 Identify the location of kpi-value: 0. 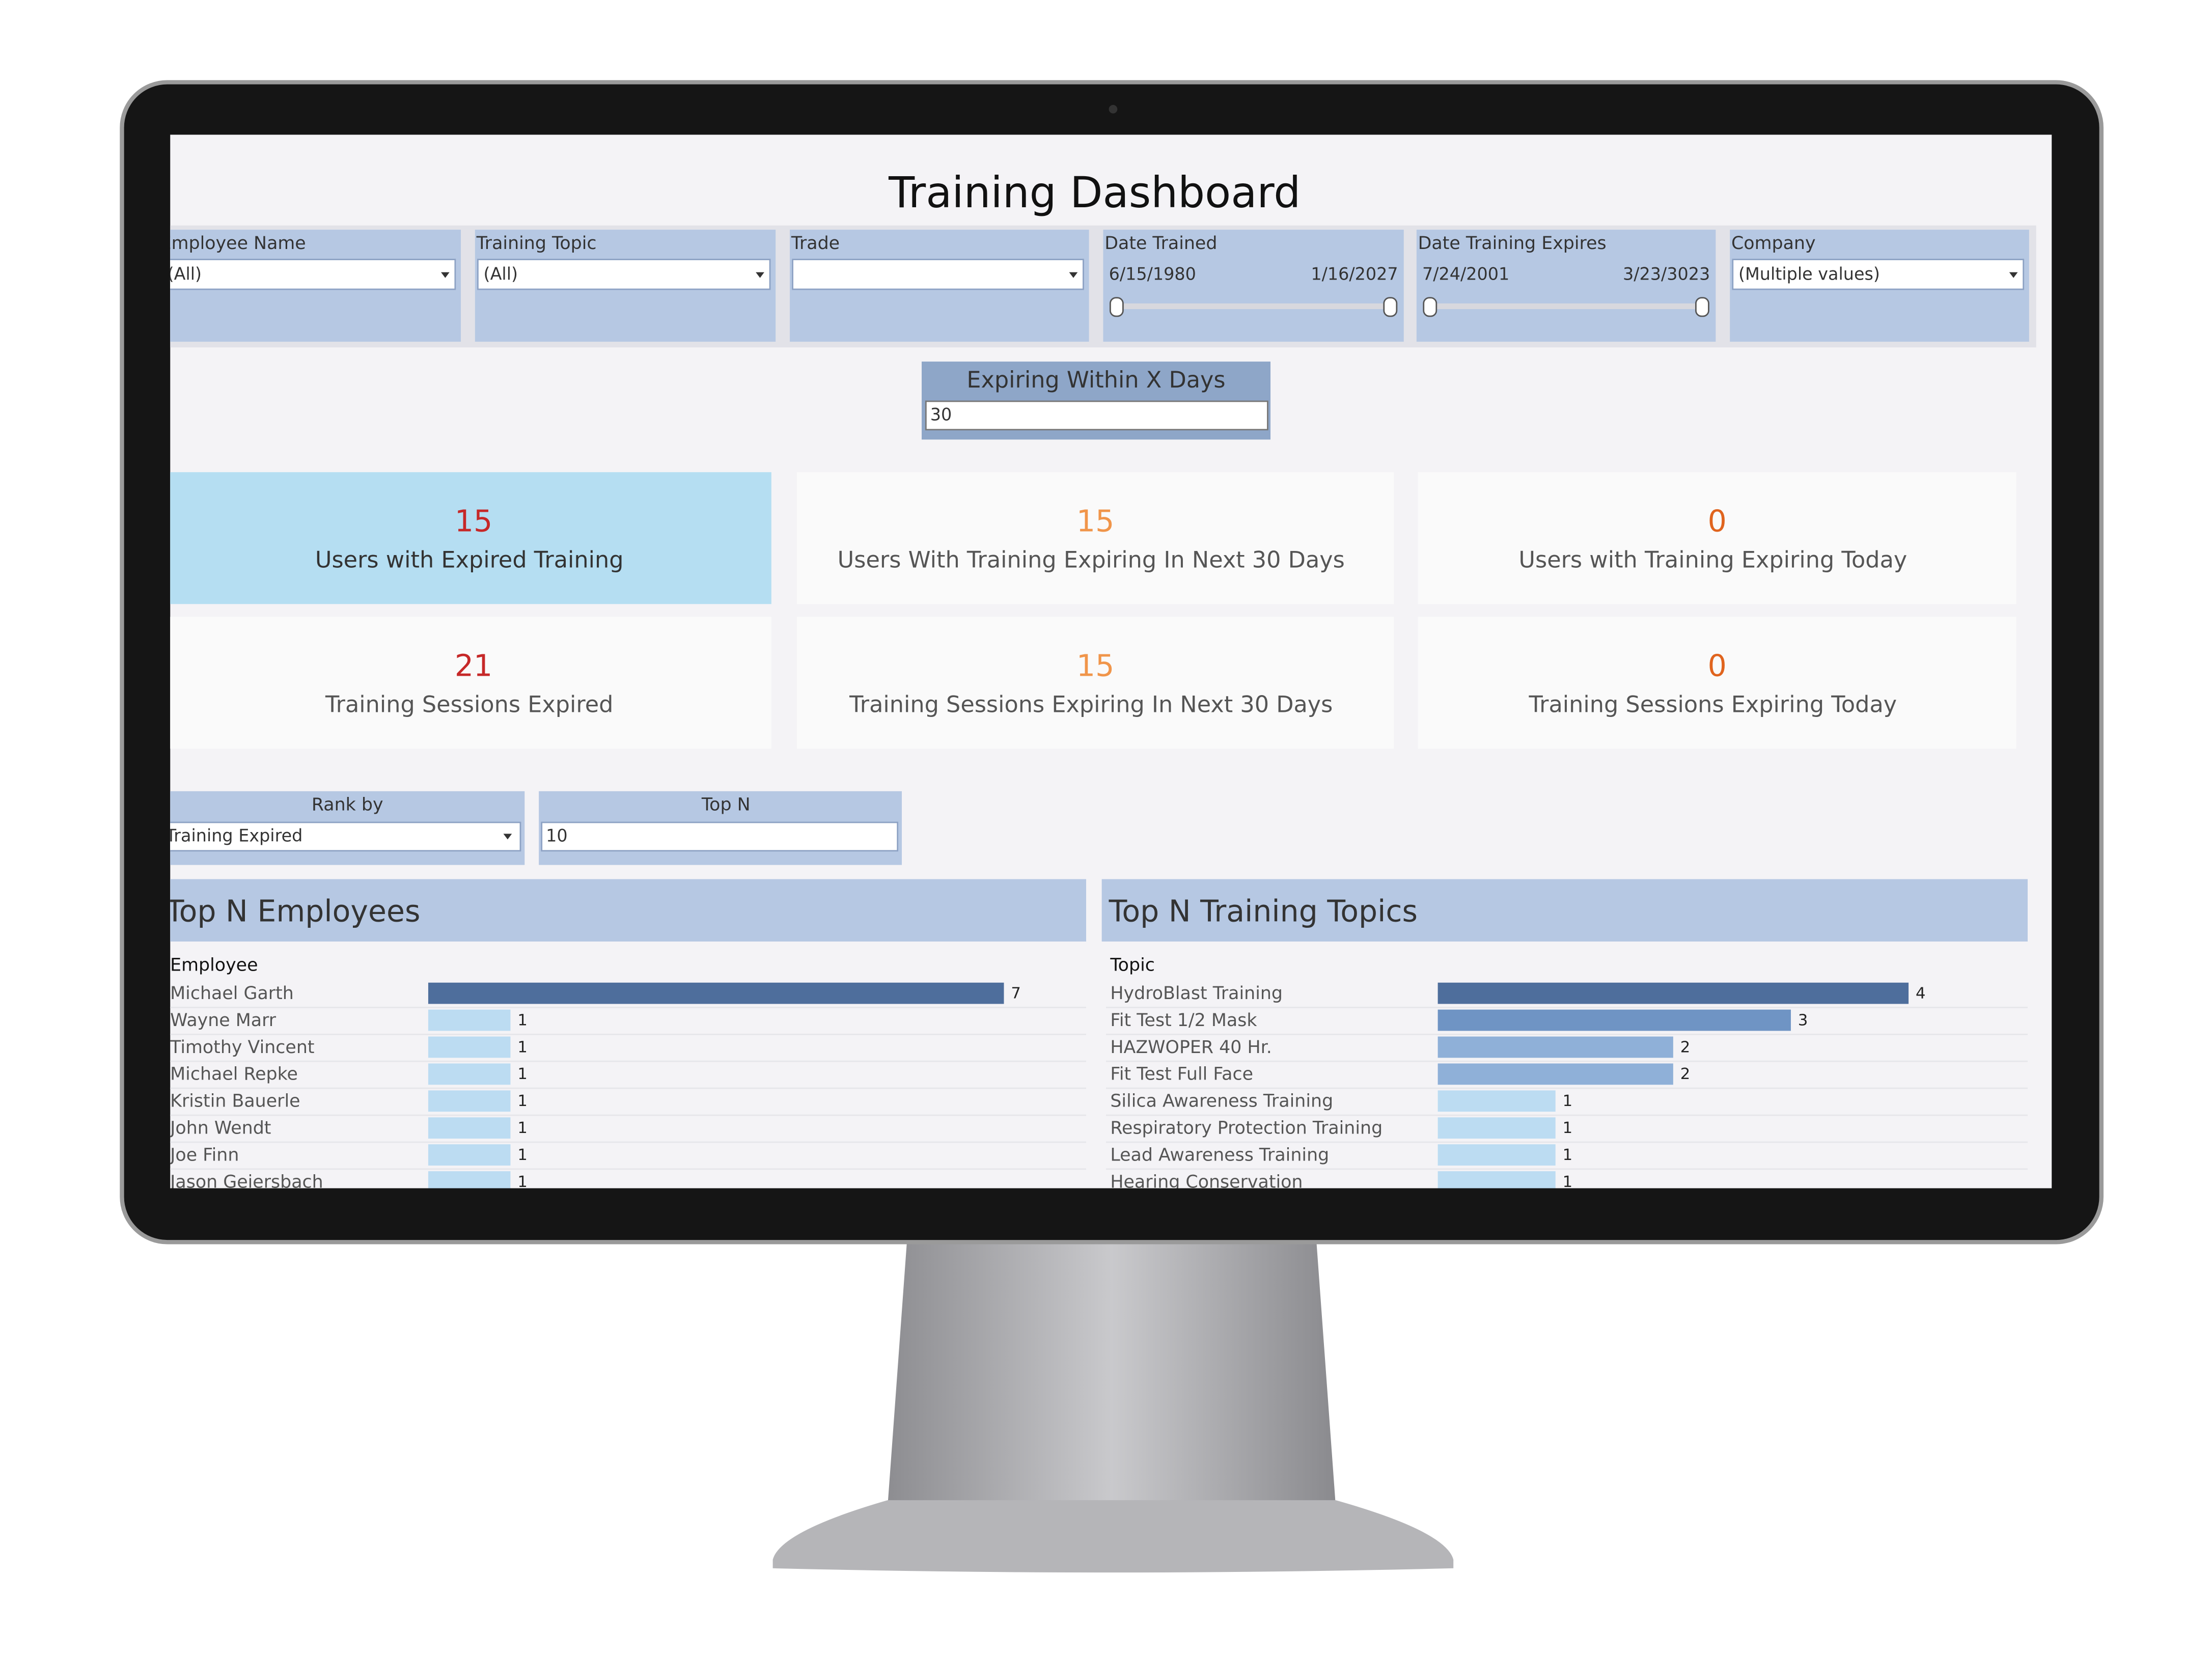
(1717, 521).